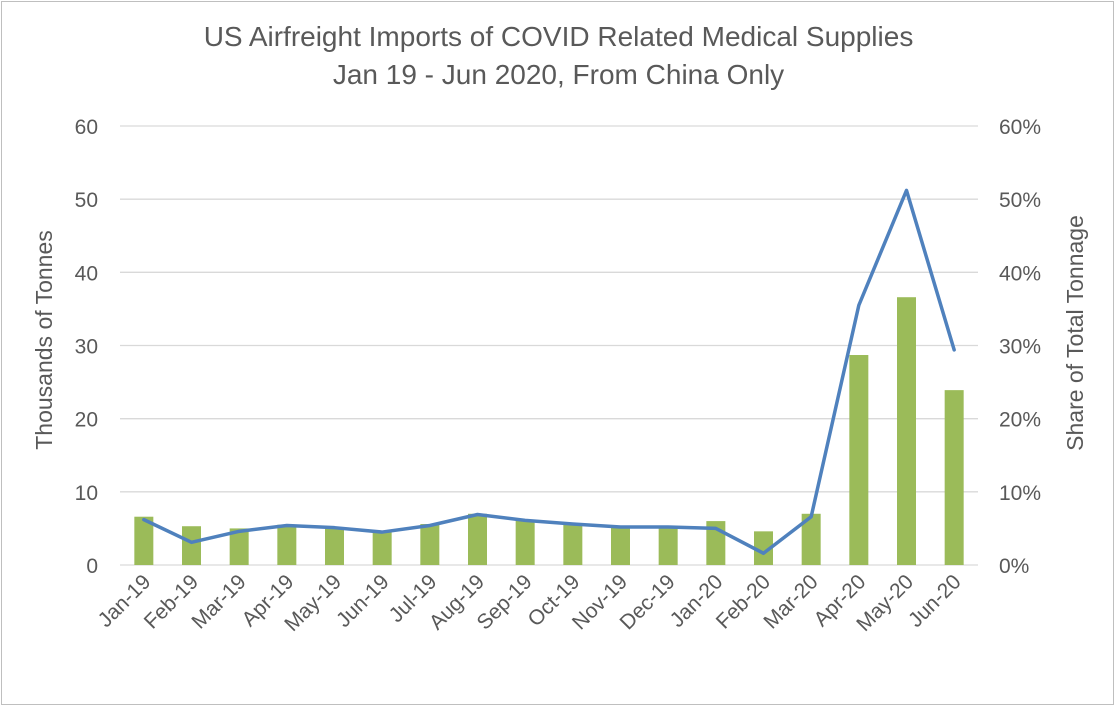 The width and height of the screenshot is (1117, 708). I want to click on right-tick-label: 50%, so click(1020, 200).